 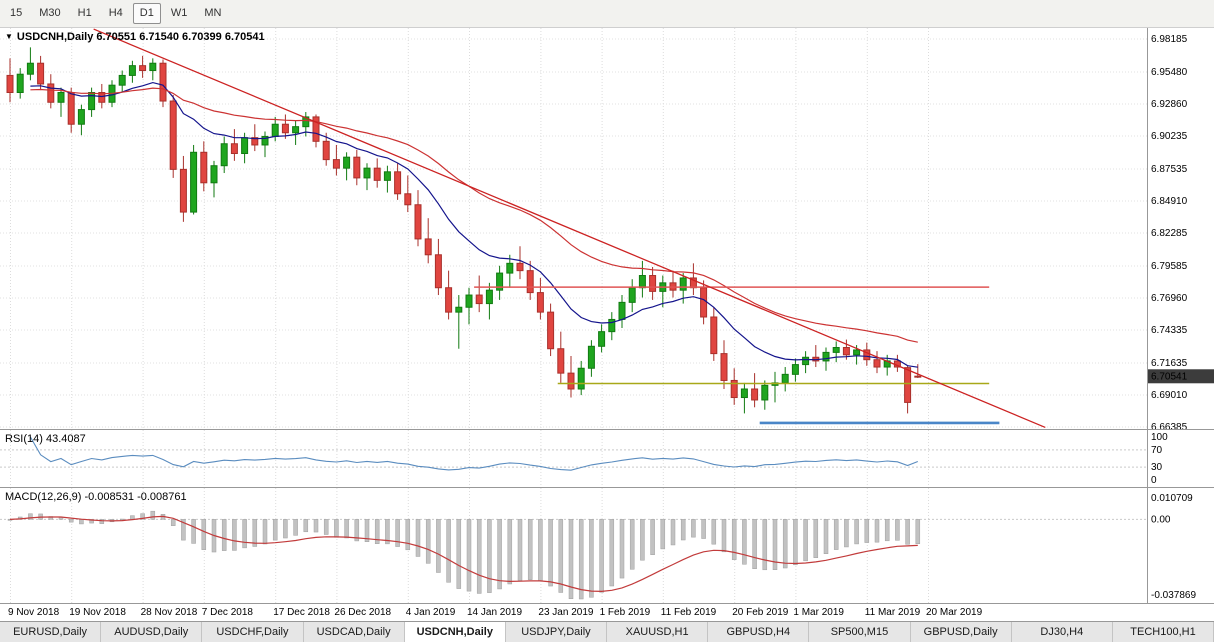 What do you see at coordinates (253, 632) in the screenshot?
I see `chart-tab-usdchf-daily: USDCHF,Daily` at bounding box center [253, 632].